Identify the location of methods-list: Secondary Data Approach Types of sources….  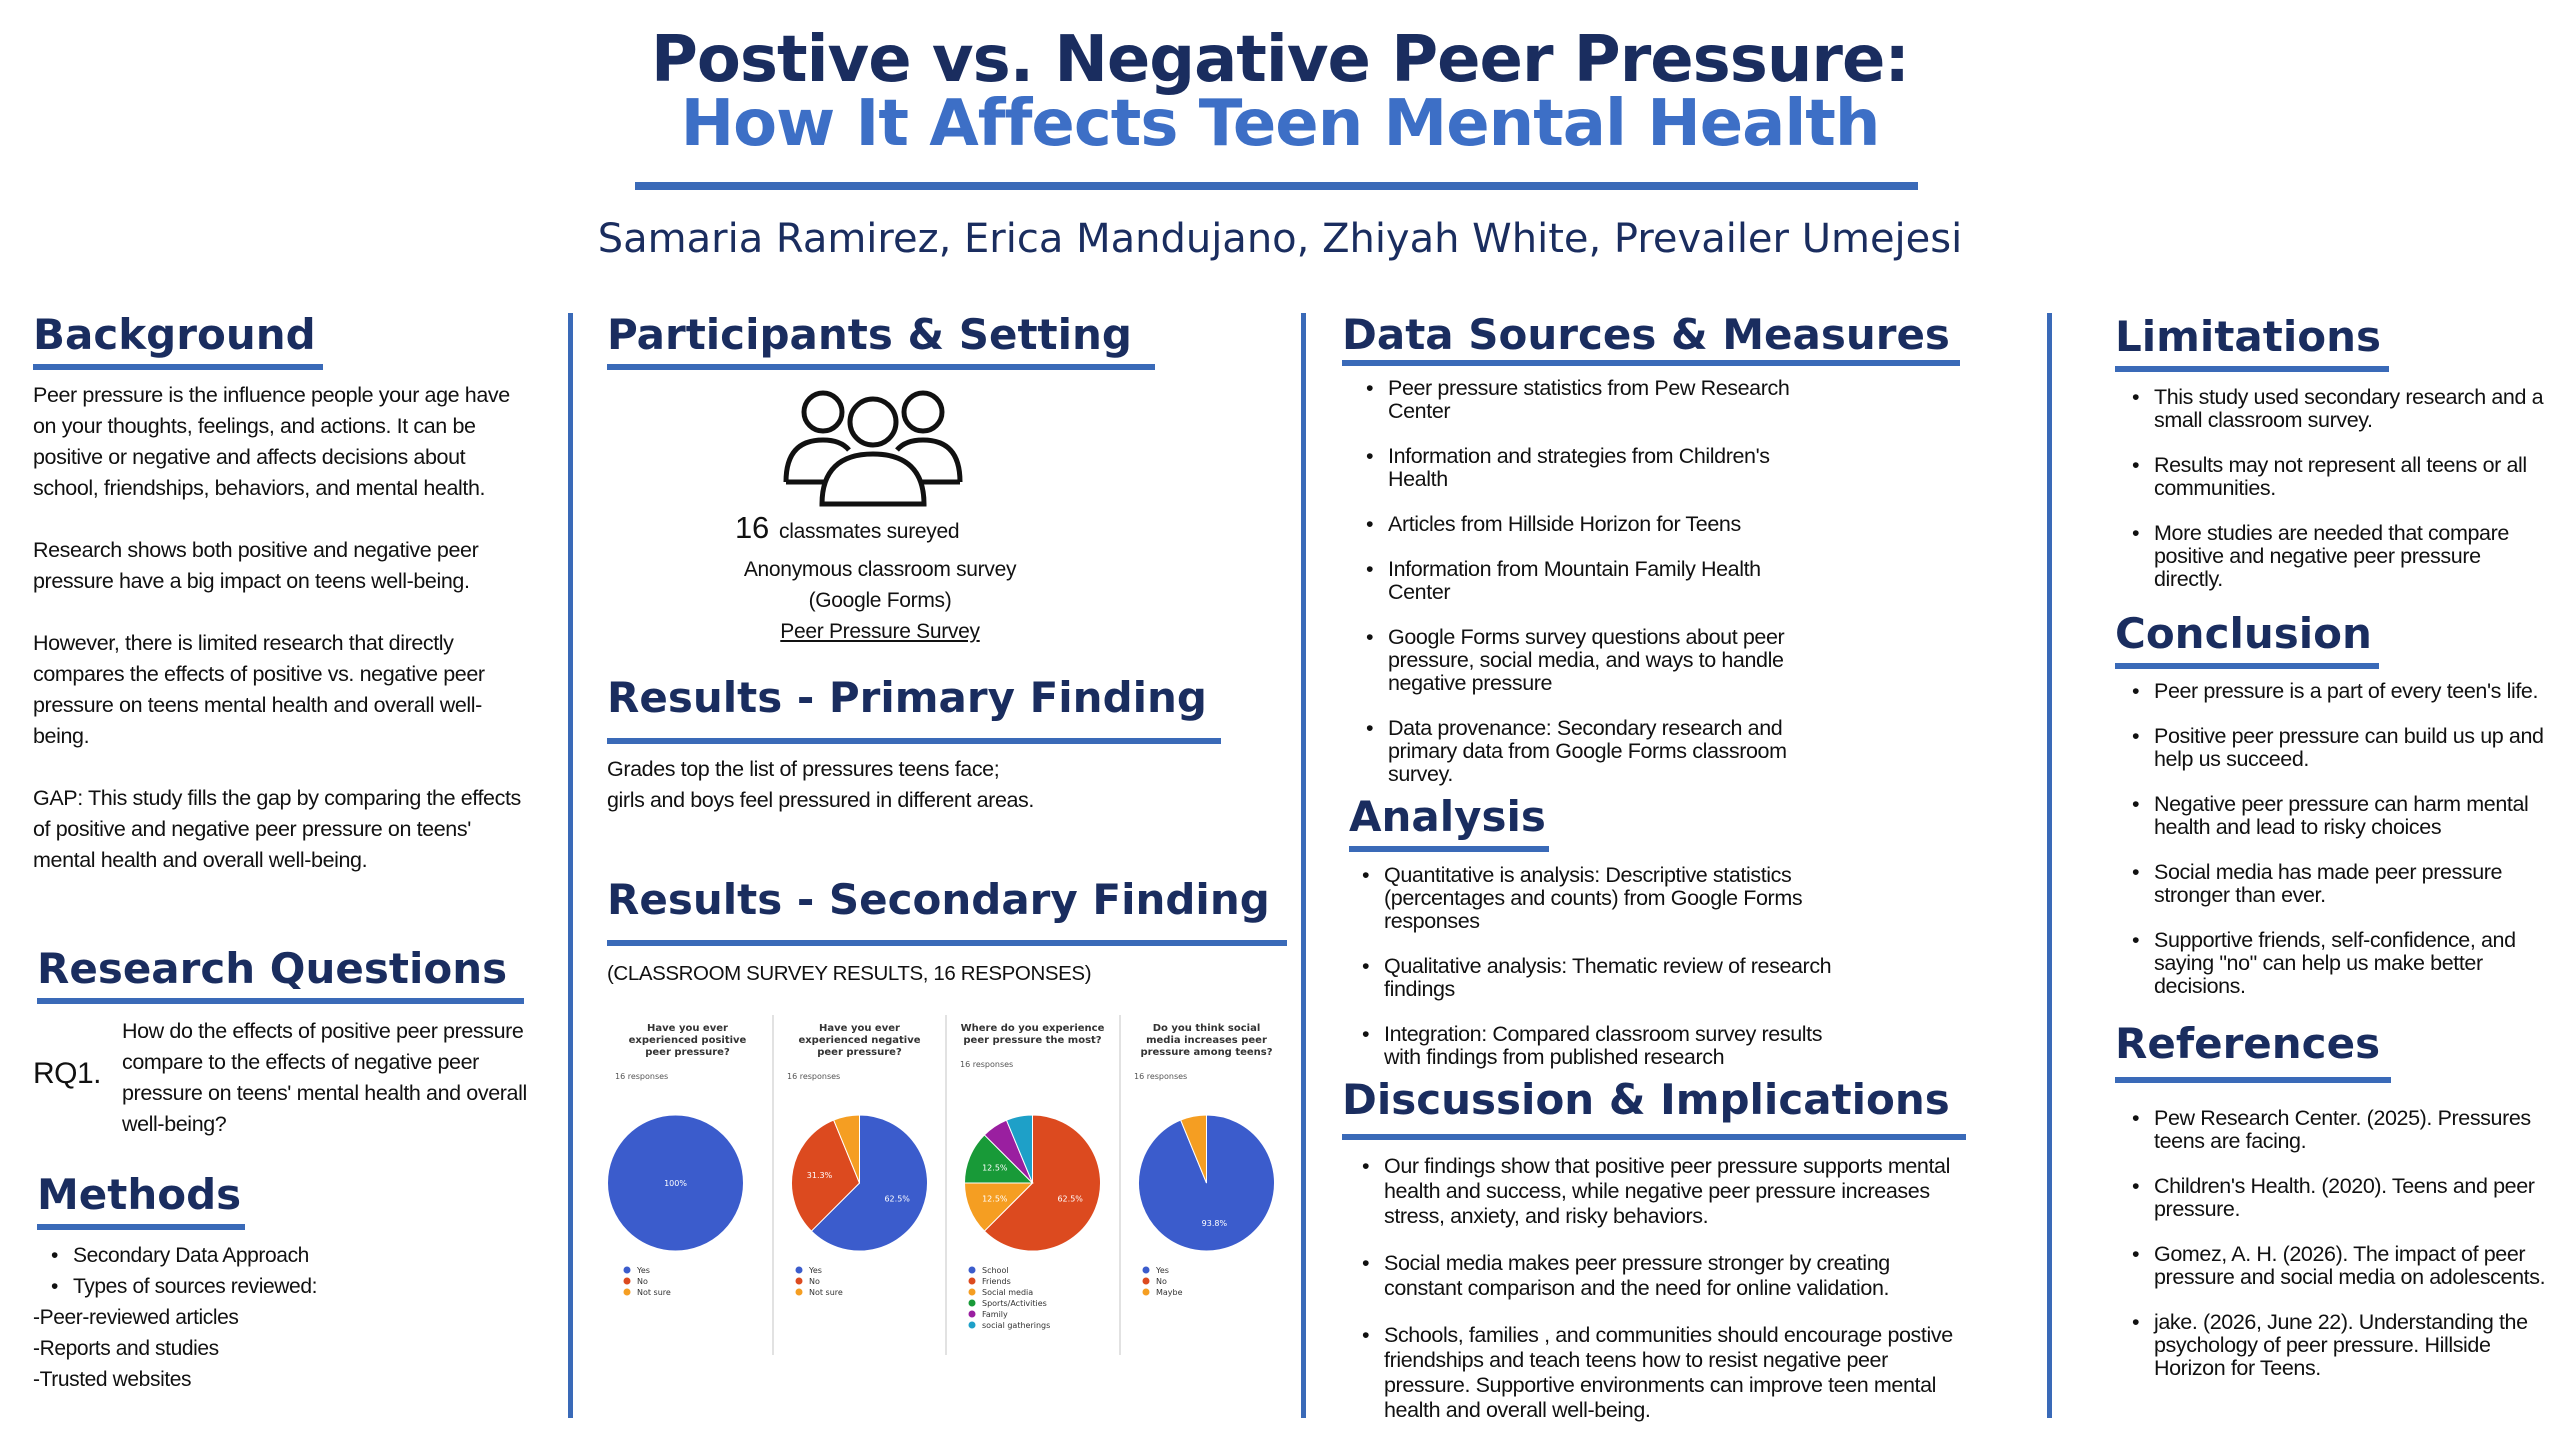
(273, 1271).